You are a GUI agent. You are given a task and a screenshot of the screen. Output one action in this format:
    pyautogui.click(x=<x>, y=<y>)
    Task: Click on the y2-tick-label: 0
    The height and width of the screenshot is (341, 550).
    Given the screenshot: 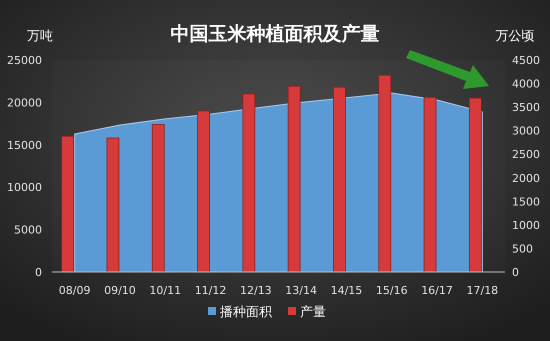 What is the action you would take?
    pyautogui.click(x=515, y=272)
    